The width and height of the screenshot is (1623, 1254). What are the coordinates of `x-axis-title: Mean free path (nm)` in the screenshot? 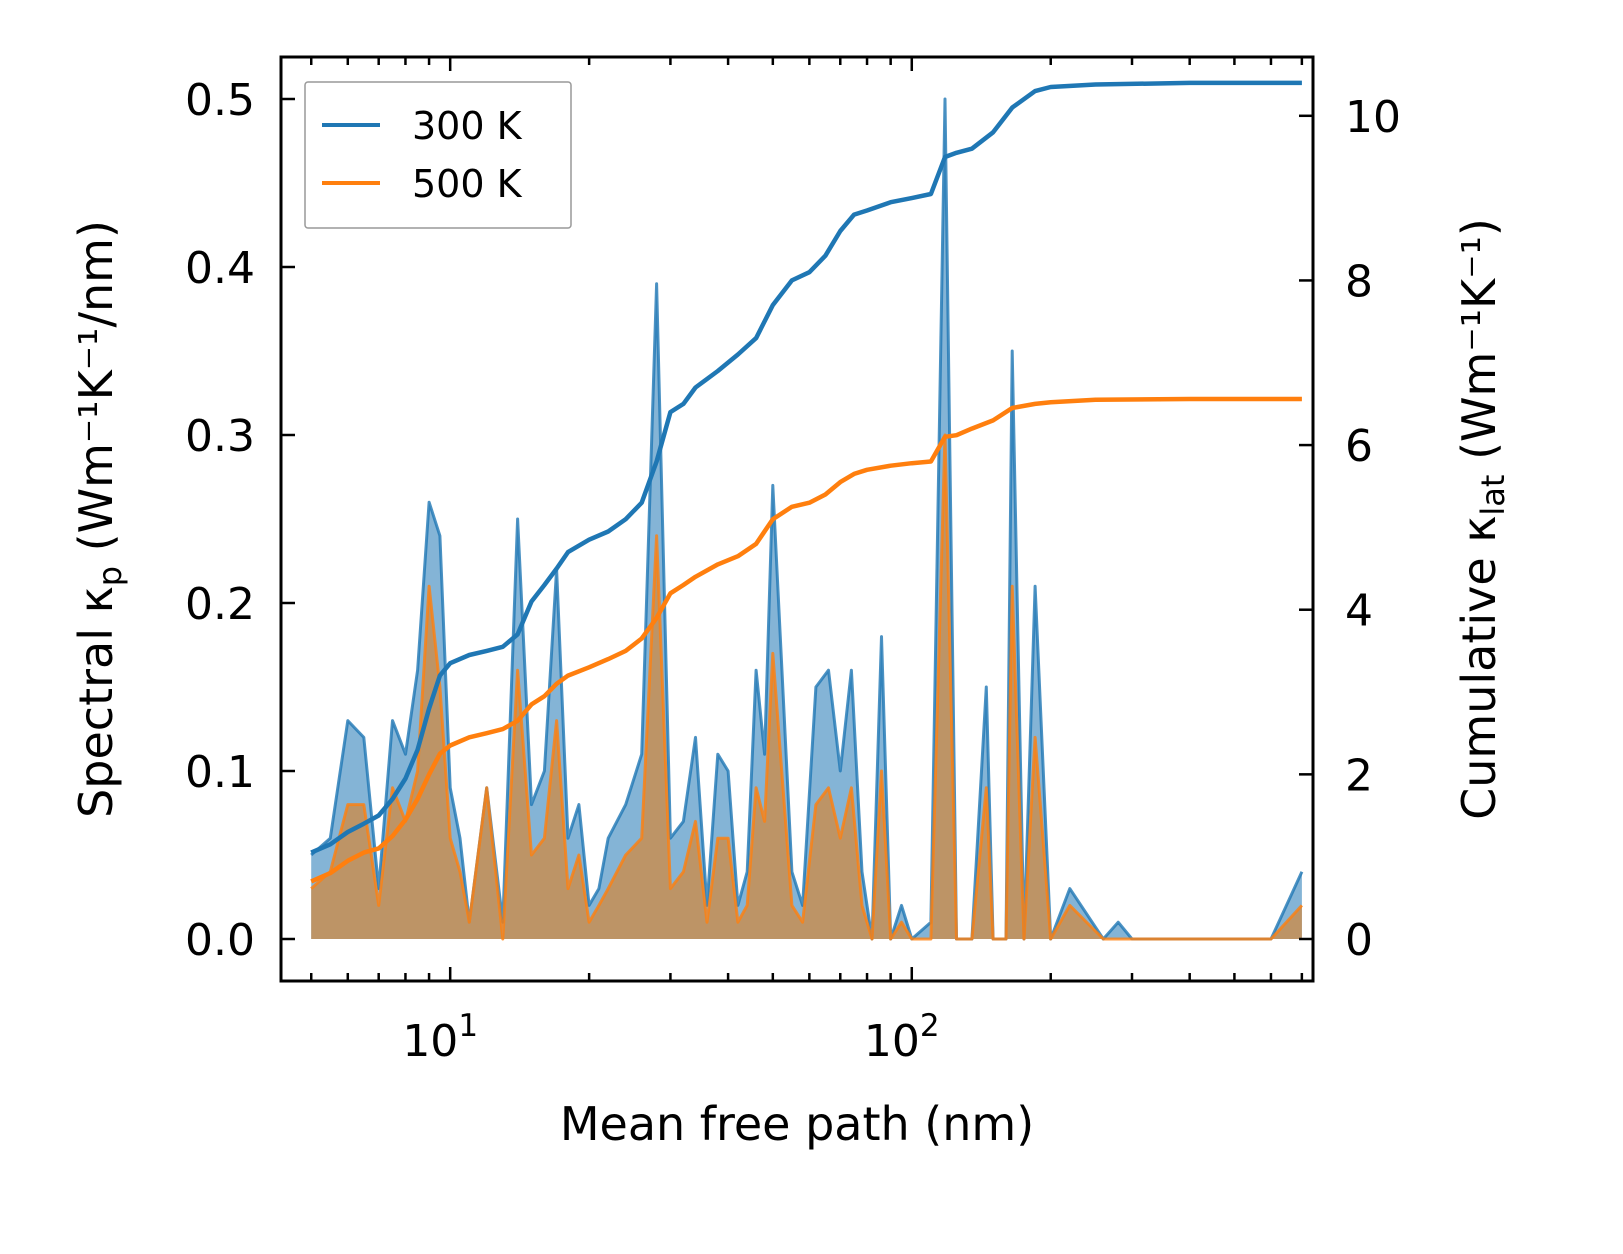 It's located at (797, 1124).